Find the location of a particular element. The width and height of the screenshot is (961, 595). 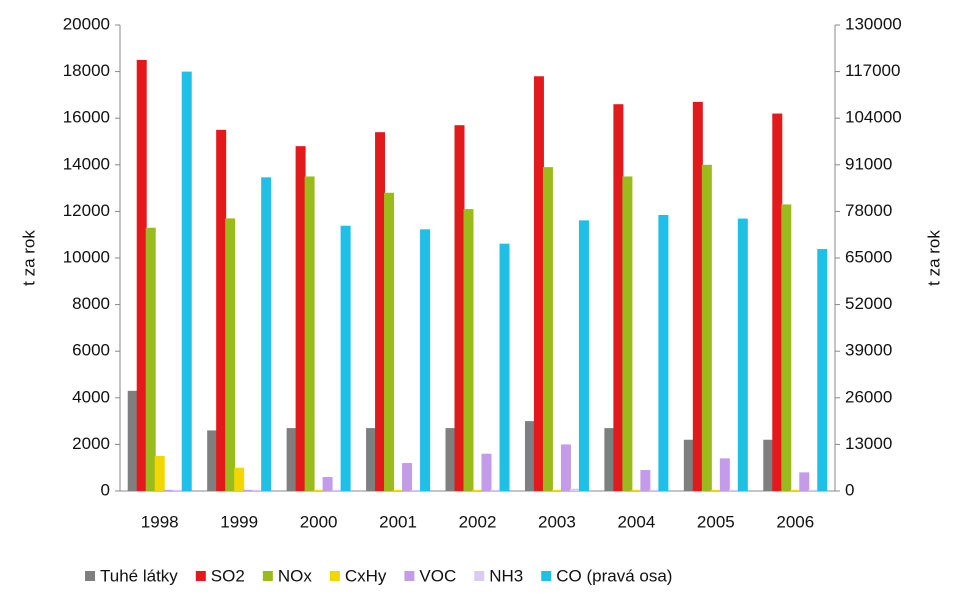

legend-label: NH3 is located at coordinates (506, 575).